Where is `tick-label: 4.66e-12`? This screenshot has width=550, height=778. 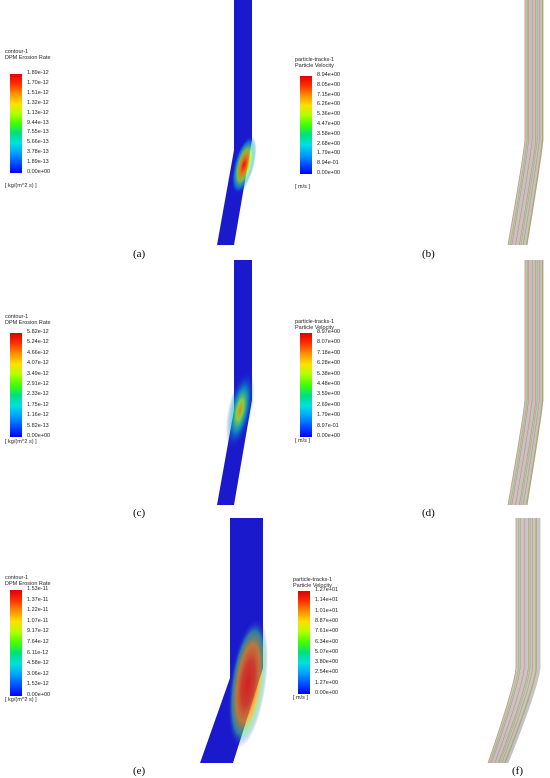
tick-label: 4.66e-12 is located at coordinates (38, 352).